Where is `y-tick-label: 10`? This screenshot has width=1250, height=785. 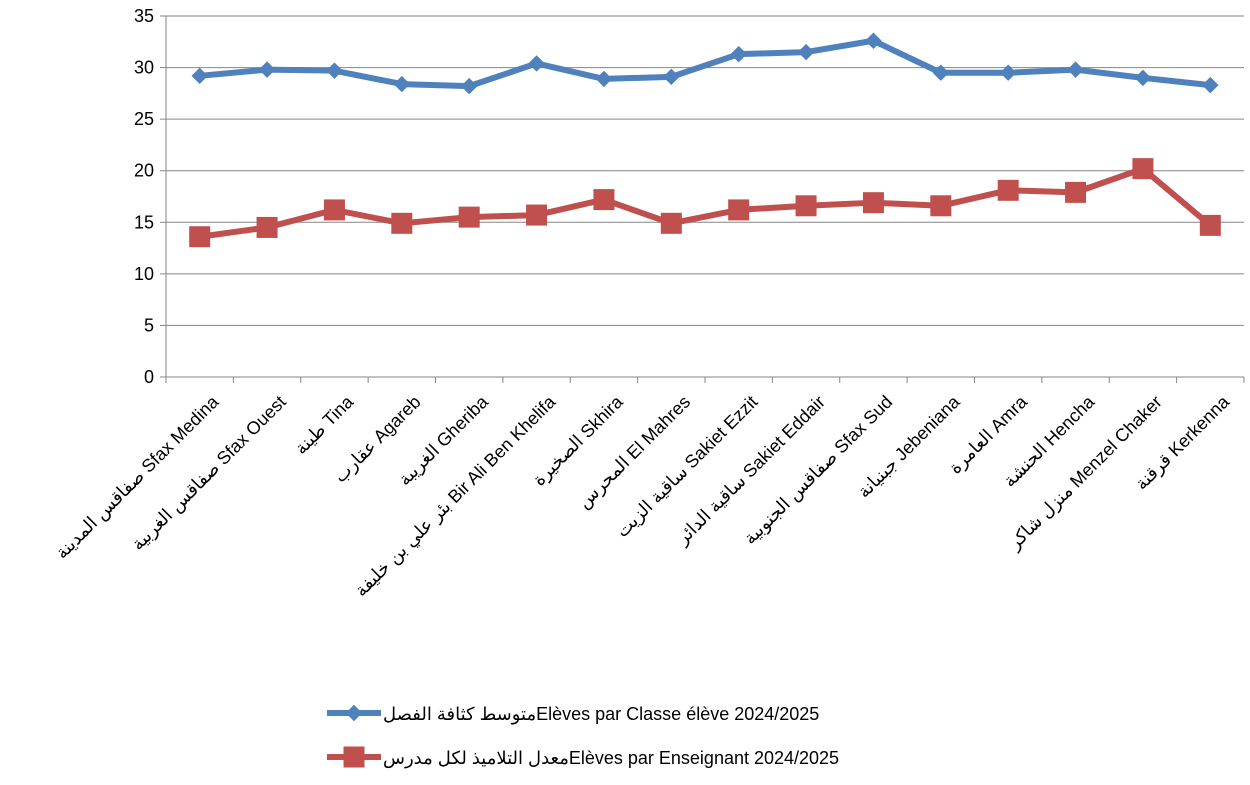
y-tick-label: 10 is located at coordinates (144, 274).